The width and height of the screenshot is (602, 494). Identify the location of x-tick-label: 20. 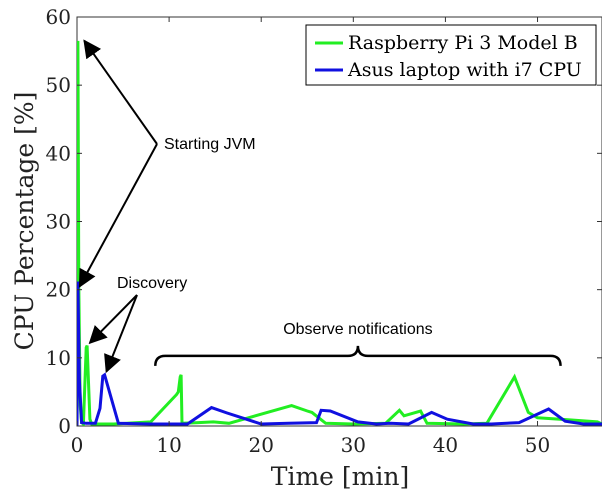
(260, 445).